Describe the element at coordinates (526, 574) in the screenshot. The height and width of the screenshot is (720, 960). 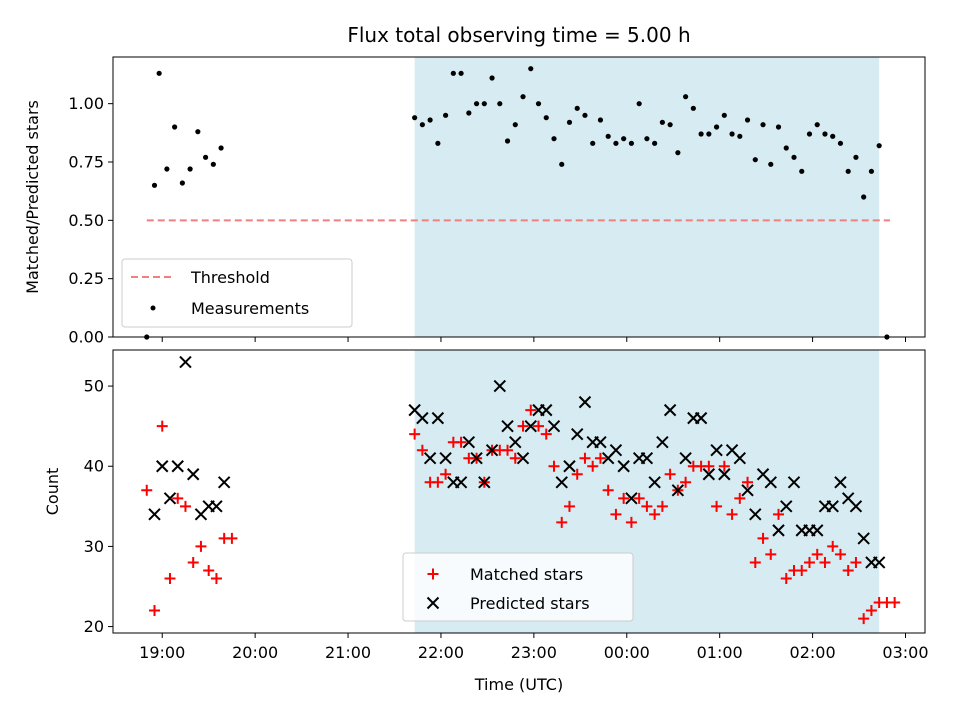
I see `legend-matched-label: Matched stars` at that location.